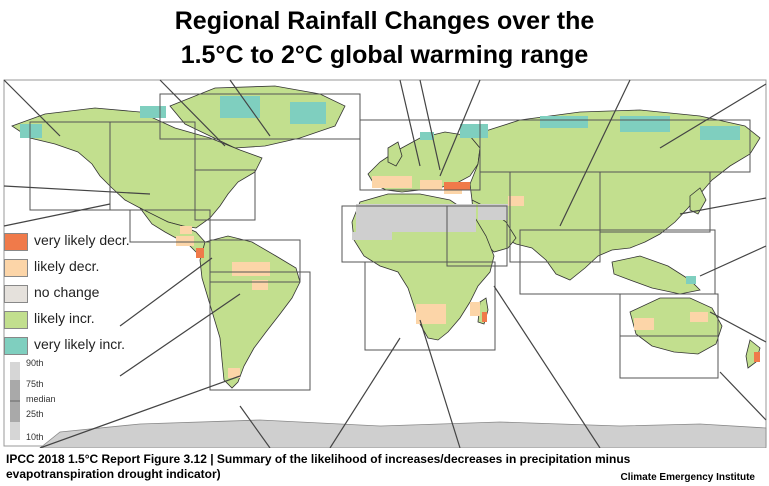 The image size is (769, 486). I want to click on title-line-2: 1.5°C to 2°C global warming range, so click(384, 55).